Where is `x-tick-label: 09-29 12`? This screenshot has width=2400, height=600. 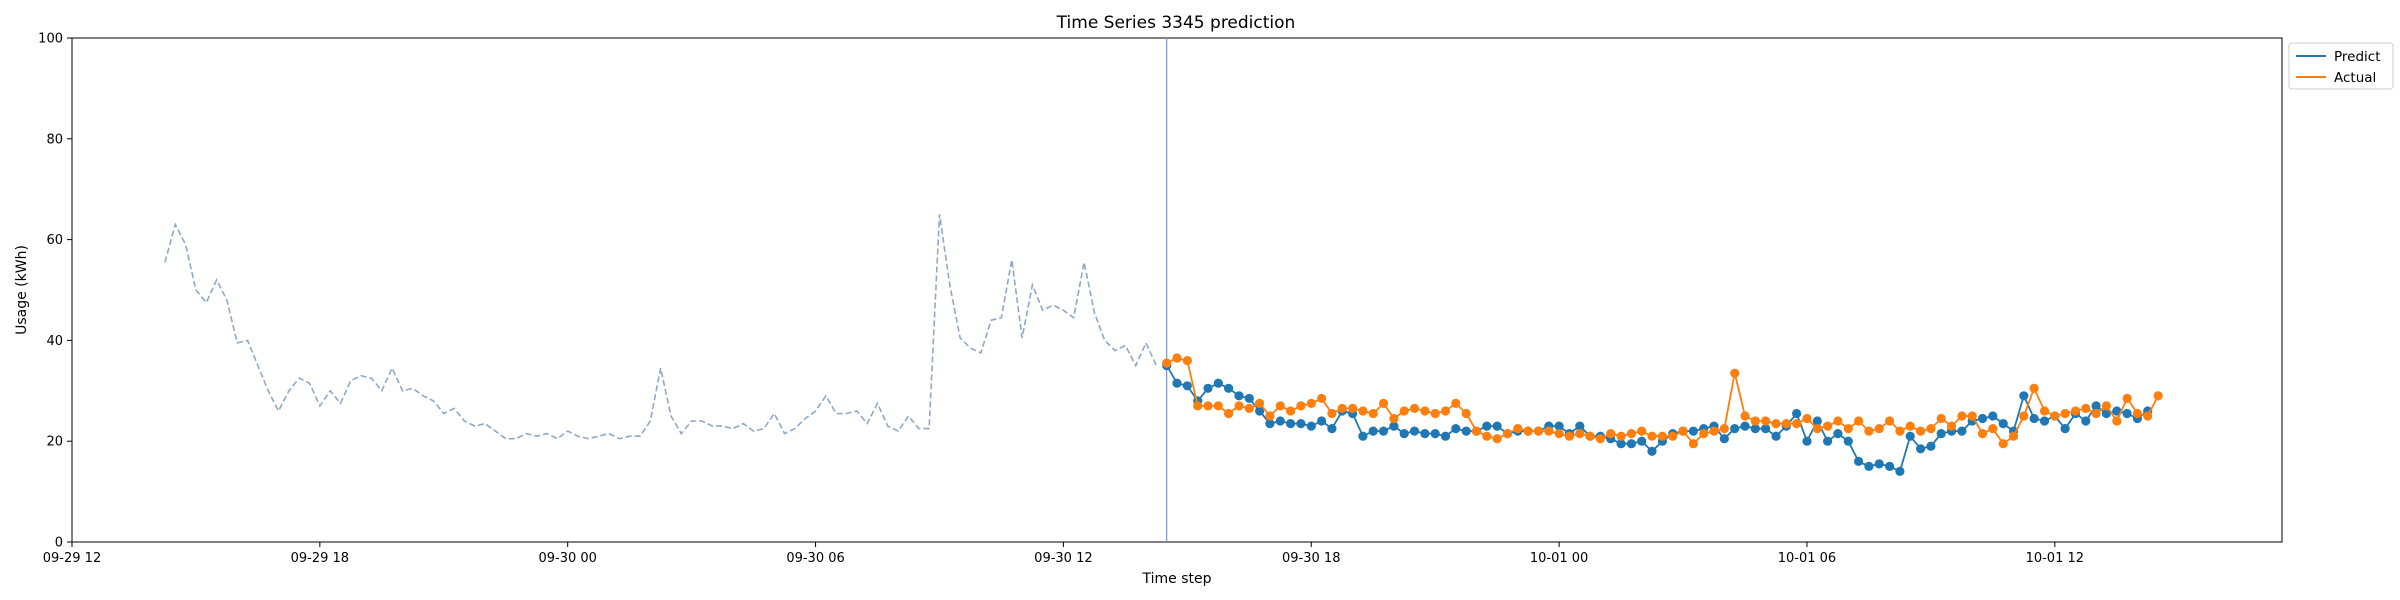
x-tick-label: 09-29 12 is located at coordinates (72, 558).